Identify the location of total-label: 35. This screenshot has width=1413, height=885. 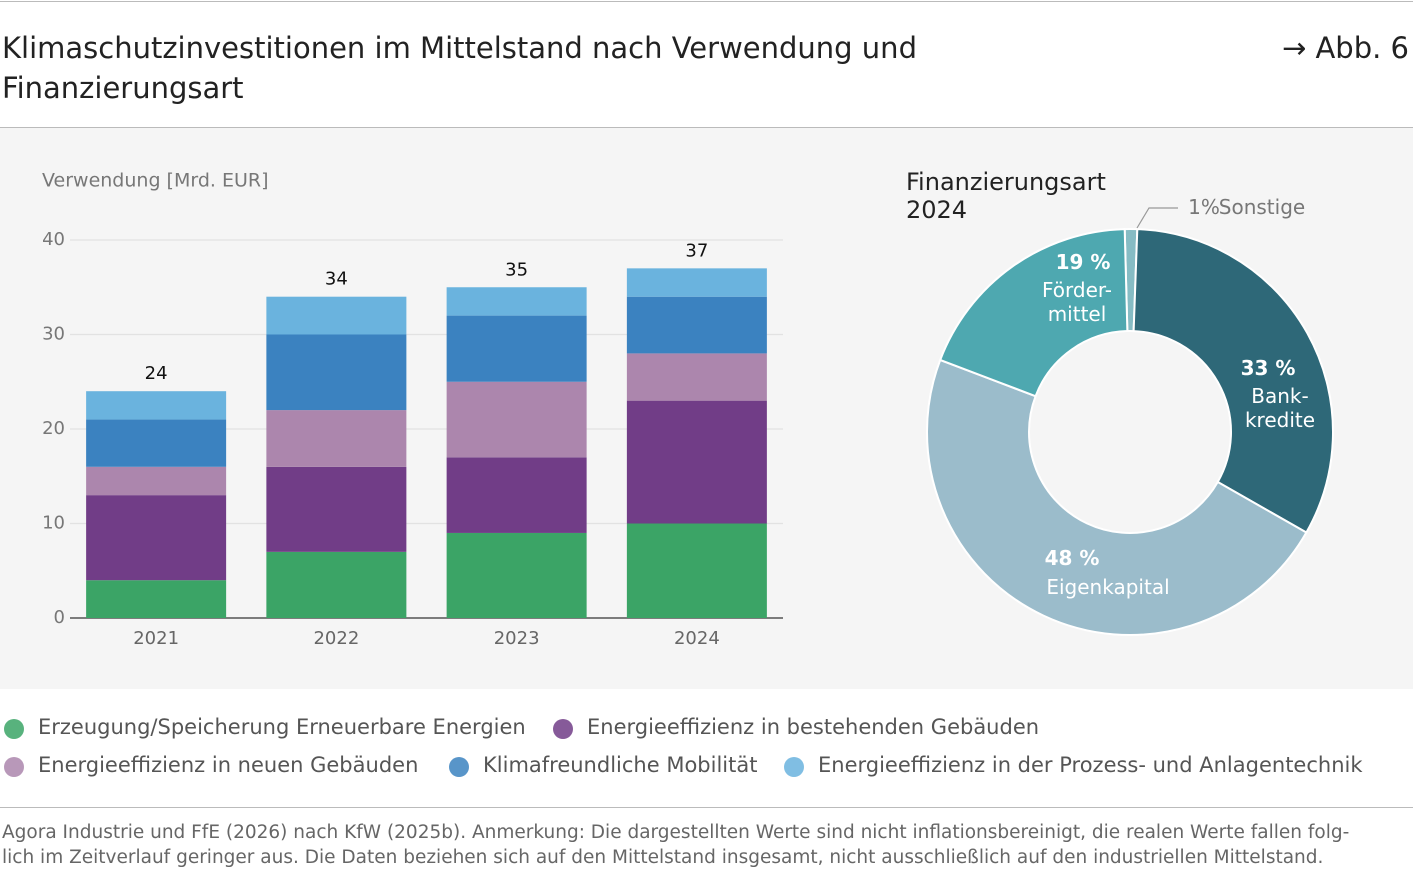
(516, 269).